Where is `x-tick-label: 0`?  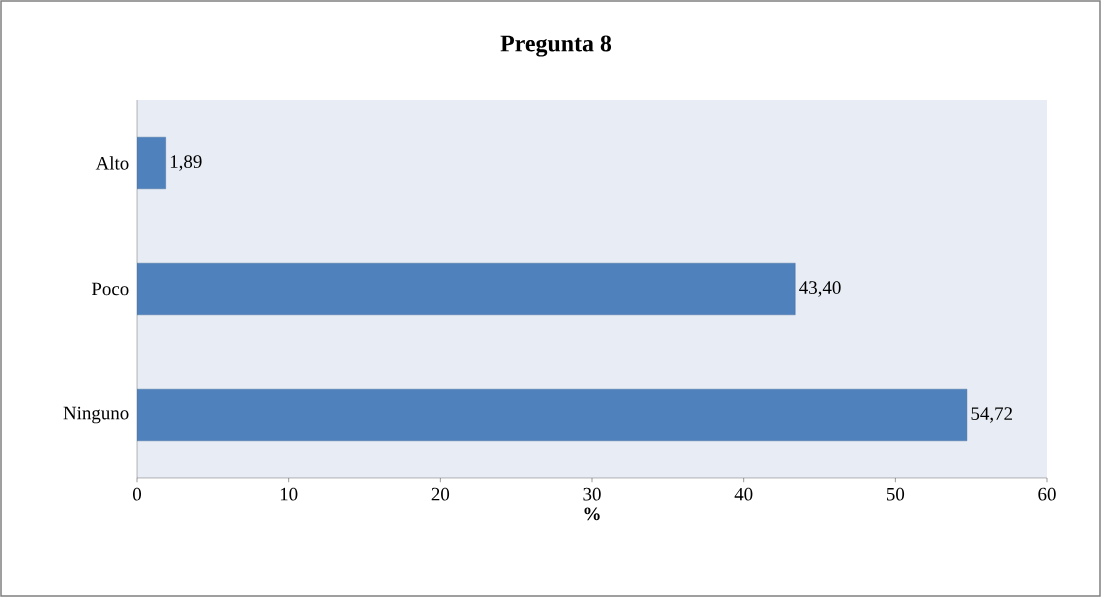
x-tick-label: 0 is located at coordinates (137, 494).